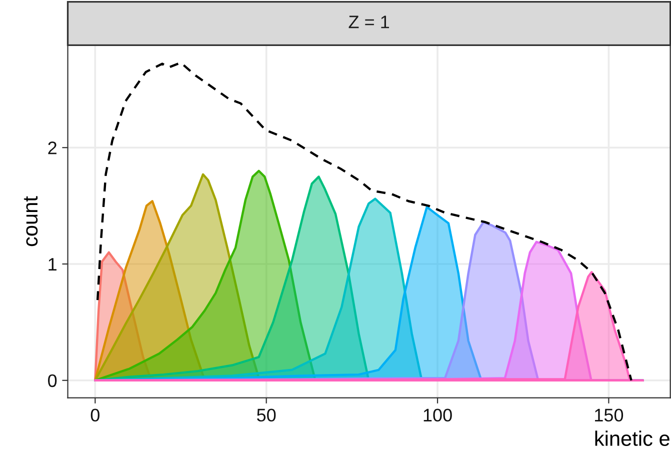 The width and height of the screenshot is (671, 461). Describe the element at coordinates (368, 22) in the screenshot. I see `chart-title: Z = 1` at that location.